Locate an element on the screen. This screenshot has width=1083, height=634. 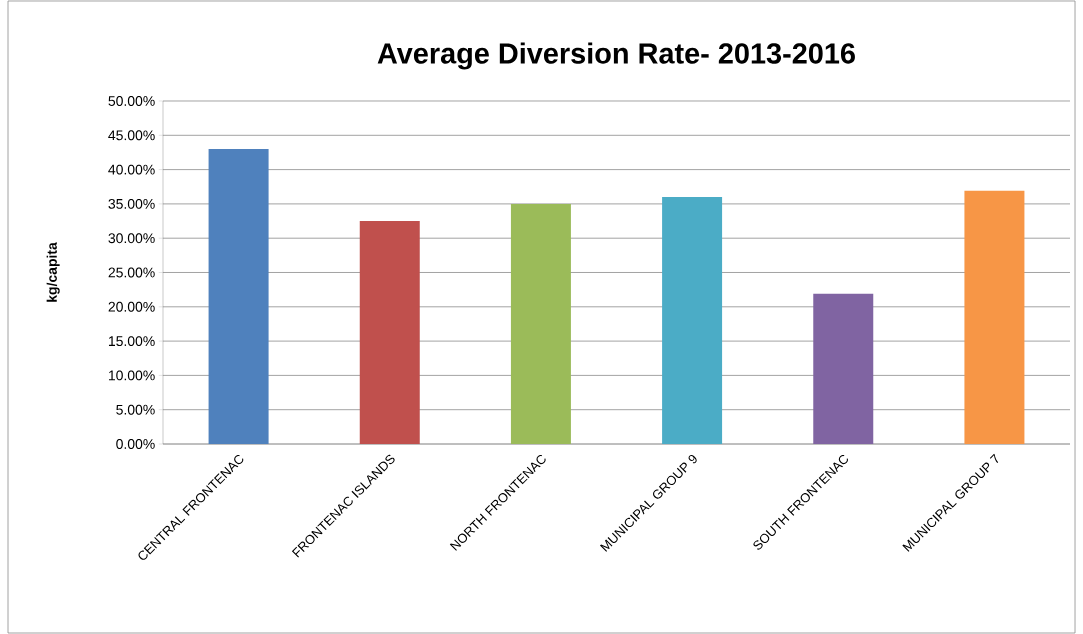
y-tick-label: 20.00% is located at coordinates (131, 306).